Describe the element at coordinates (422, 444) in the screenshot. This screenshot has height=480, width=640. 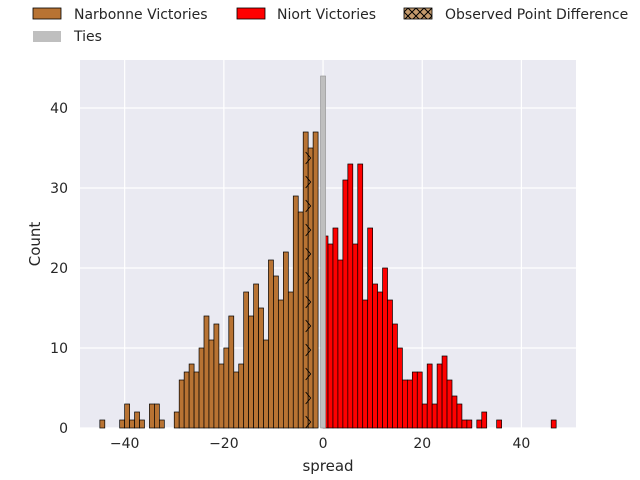
I see `x-tick-label: 20` at that location.